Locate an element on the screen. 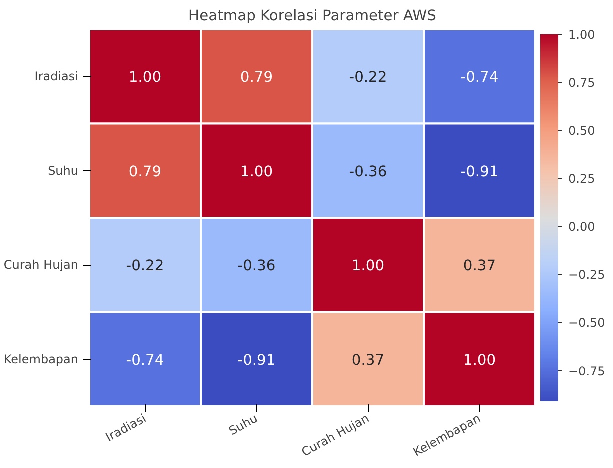 The image size is (613, 468). color-bar-label: −0.25 is located at coordinates (587, 275).